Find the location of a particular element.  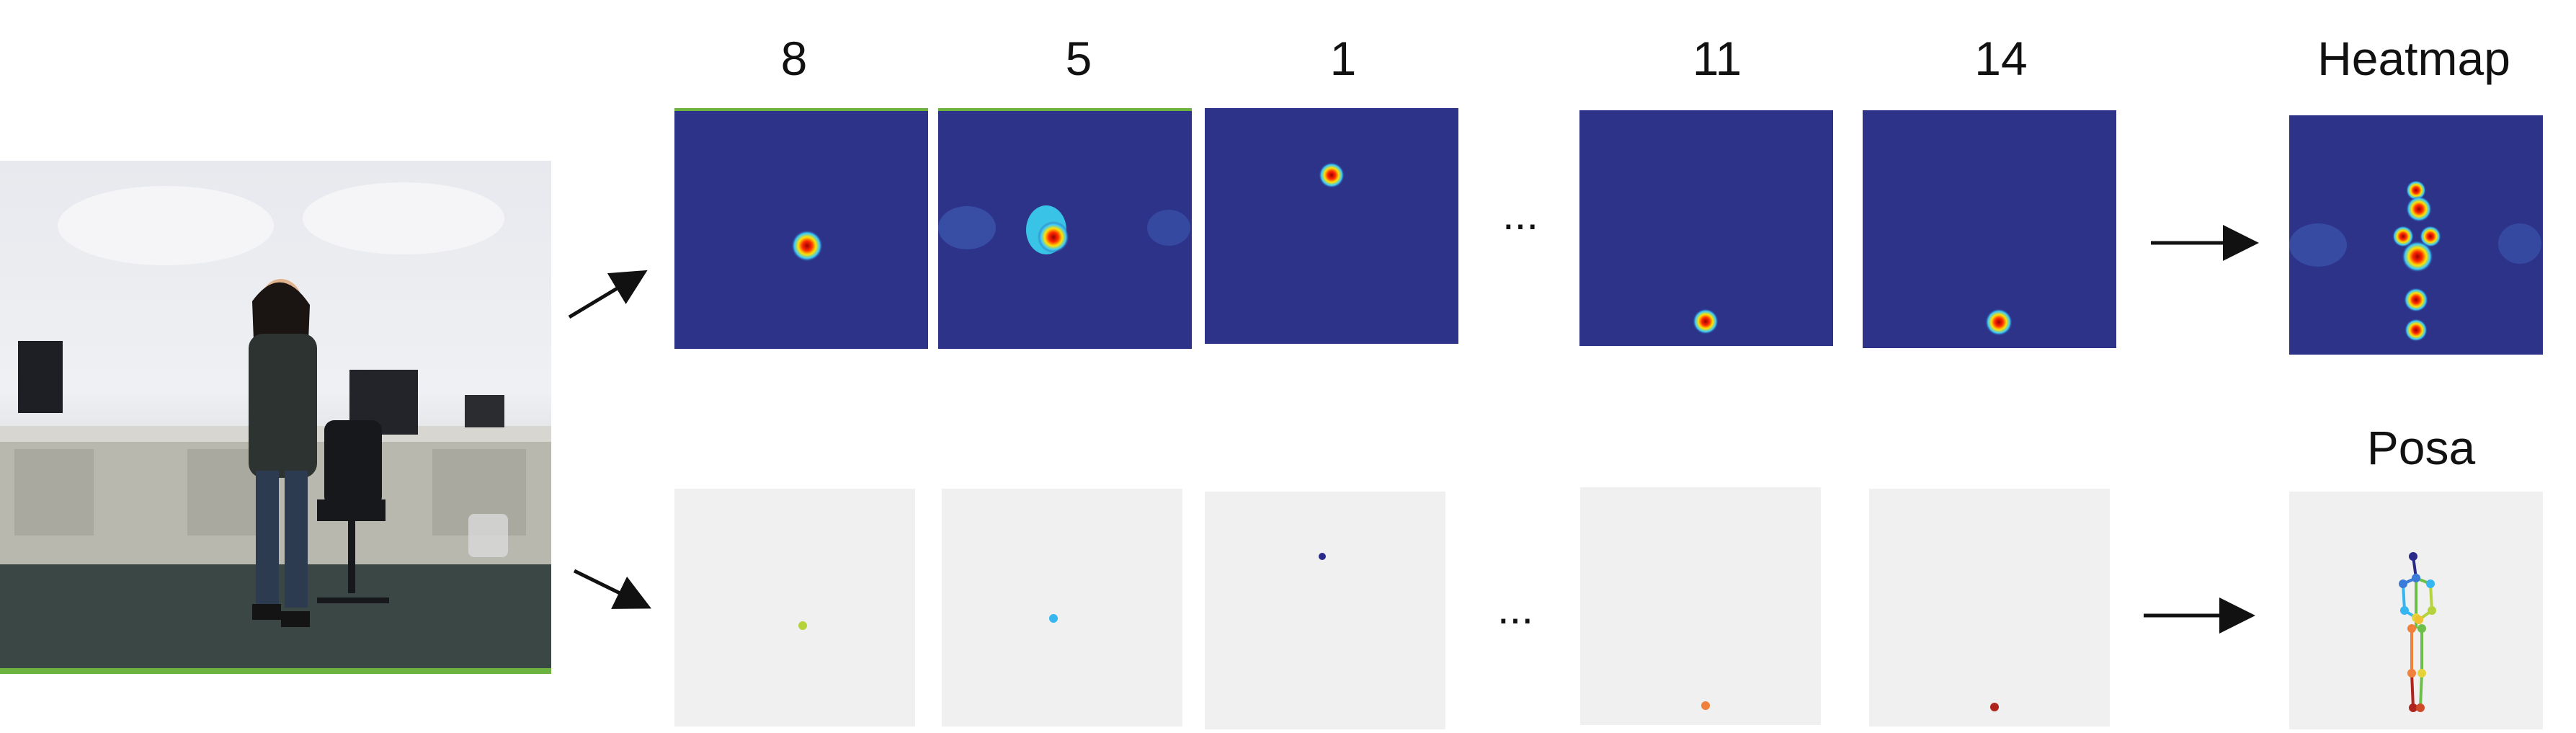

combined-pose-panel is located at coordinates (2416, 610).